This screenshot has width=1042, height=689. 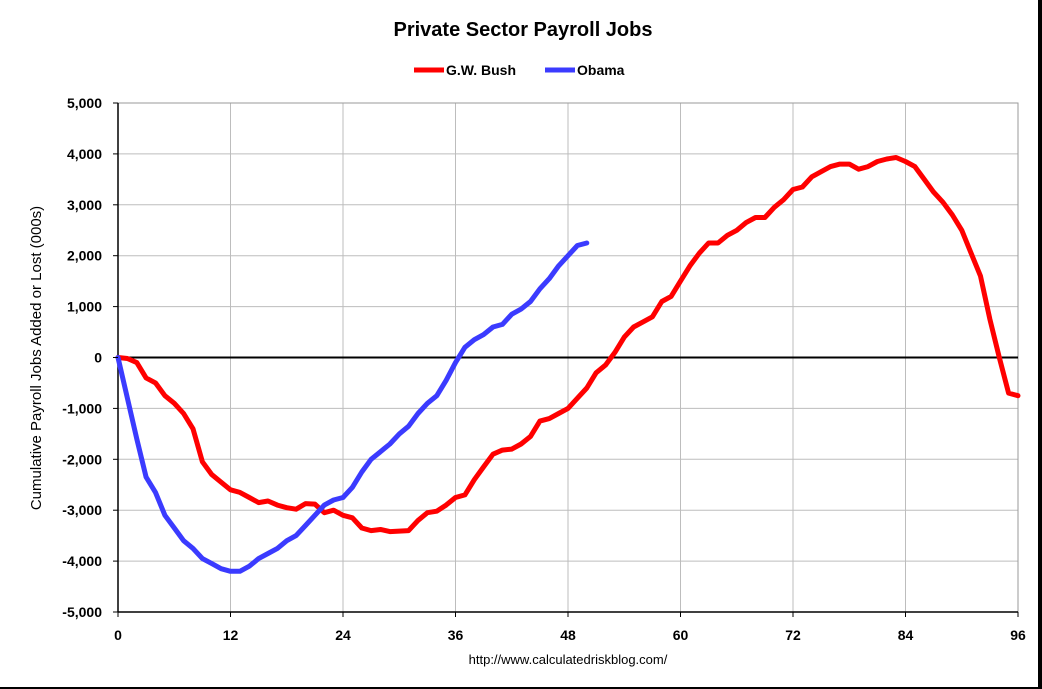 What do you see at coordinates (681, 635) in the screenshot?
I see `x-tick-label: 60` at bounding box center [681, 635].